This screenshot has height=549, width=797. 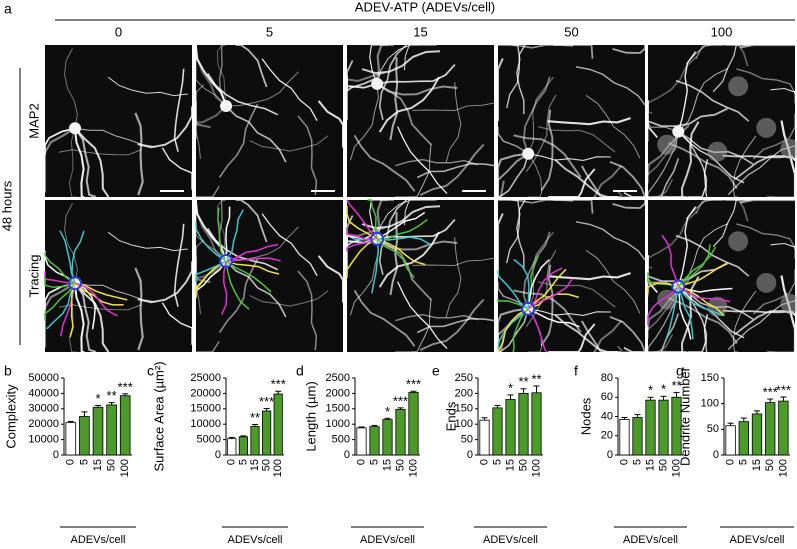 What do you see at coordinates (278, 384) in the screenshot?
I see `significance: ***` at bounding box center [278, 384].